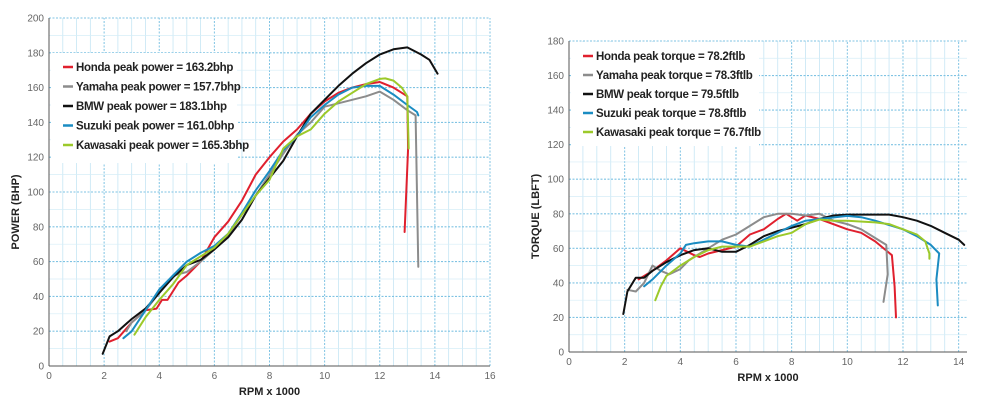  What do you see at coordinates (162, 146) in the screenshot?
I see `legend-label: Kawasaki peak power = 165.3bhp` at bounding box center [162, 146].